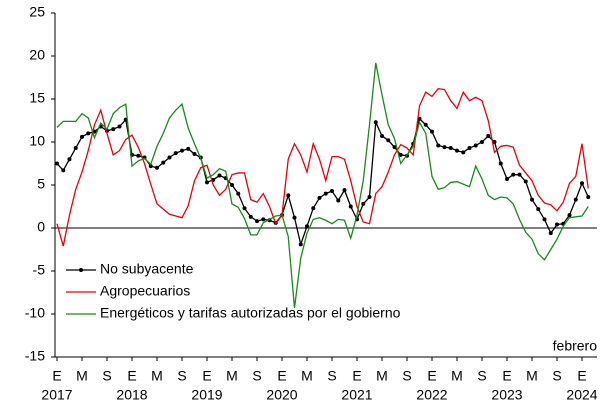  I want to click on year-label: 2023, so click(506, 395).